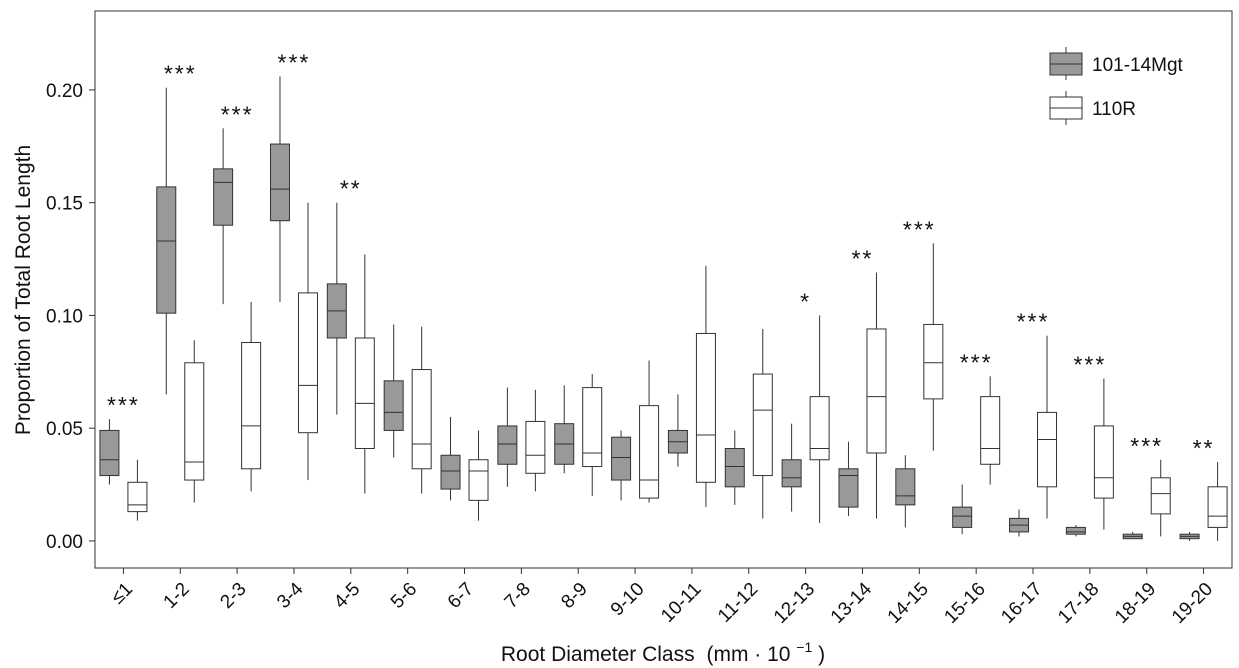  I want to click on x-tick-label-19: 19-20, so click(1192, 603).